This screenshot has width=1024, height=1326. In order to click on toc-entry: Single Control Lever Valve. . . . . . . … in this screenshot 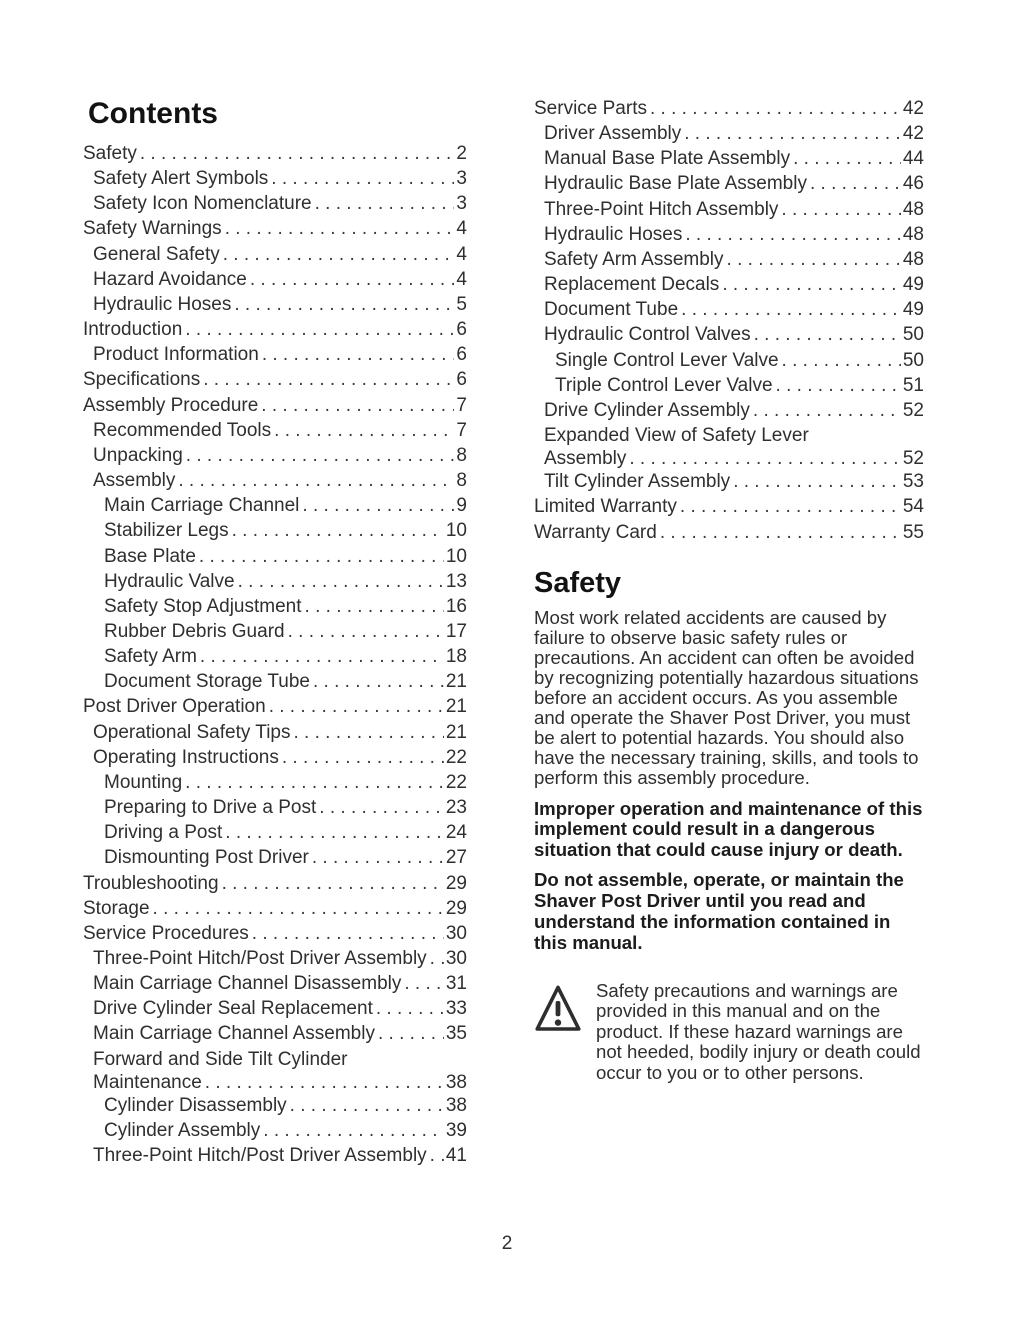, I will do `click(729, 360)`.